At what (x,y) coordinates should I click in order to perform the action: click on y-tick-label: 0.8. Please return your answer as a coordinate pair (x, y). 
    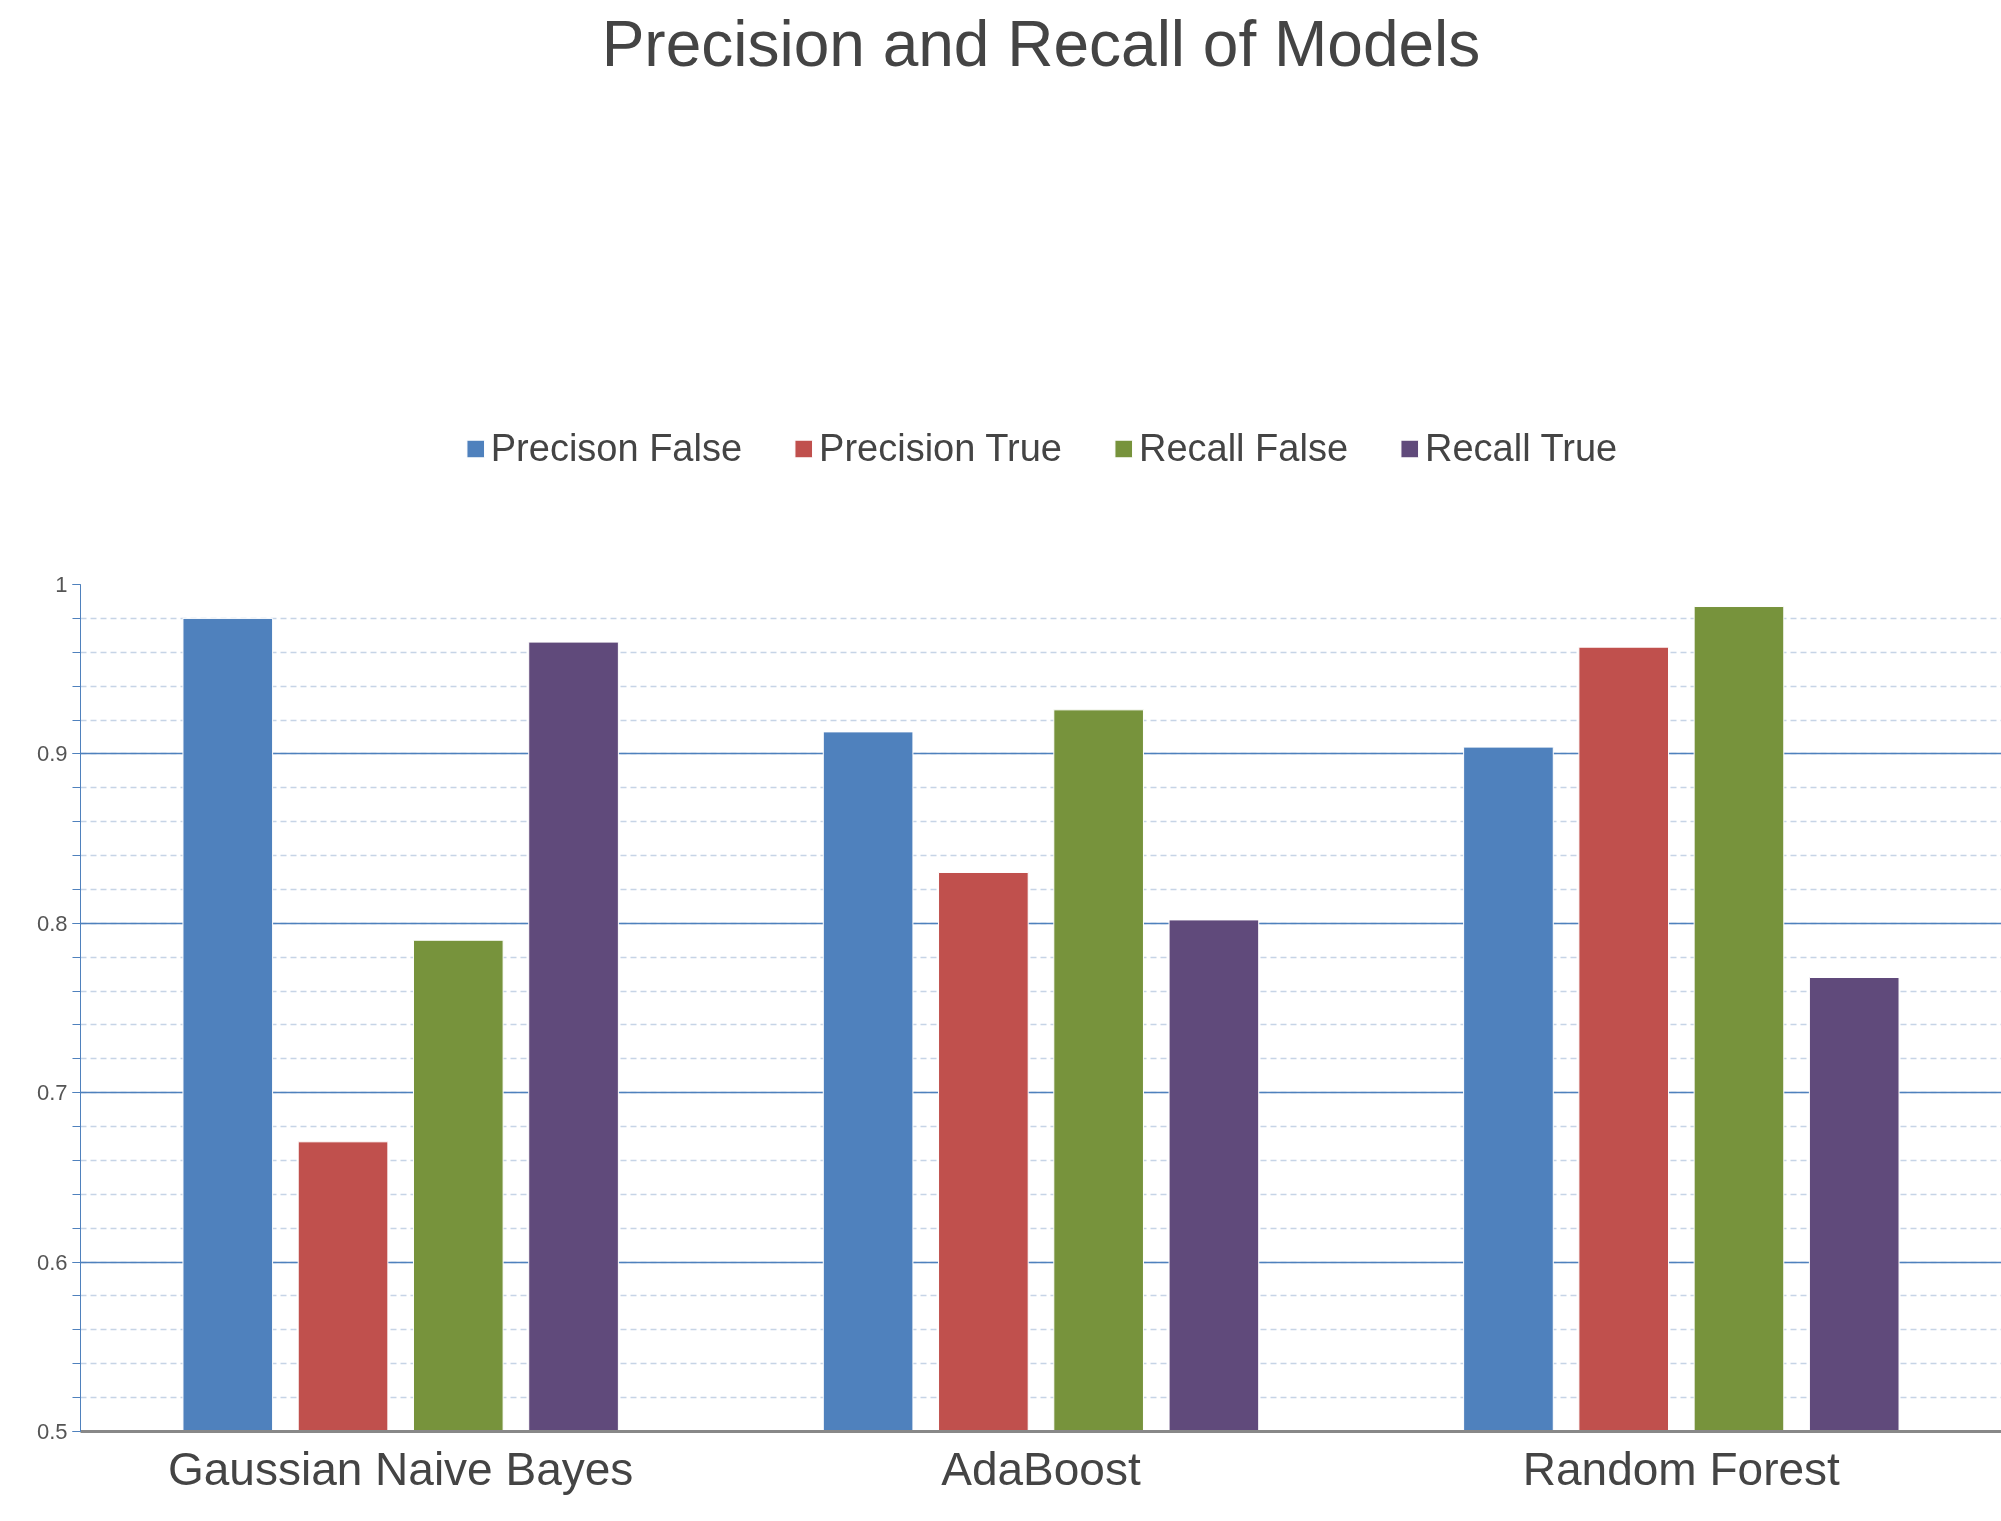
    Looking at the image, I should click on (52, 923).